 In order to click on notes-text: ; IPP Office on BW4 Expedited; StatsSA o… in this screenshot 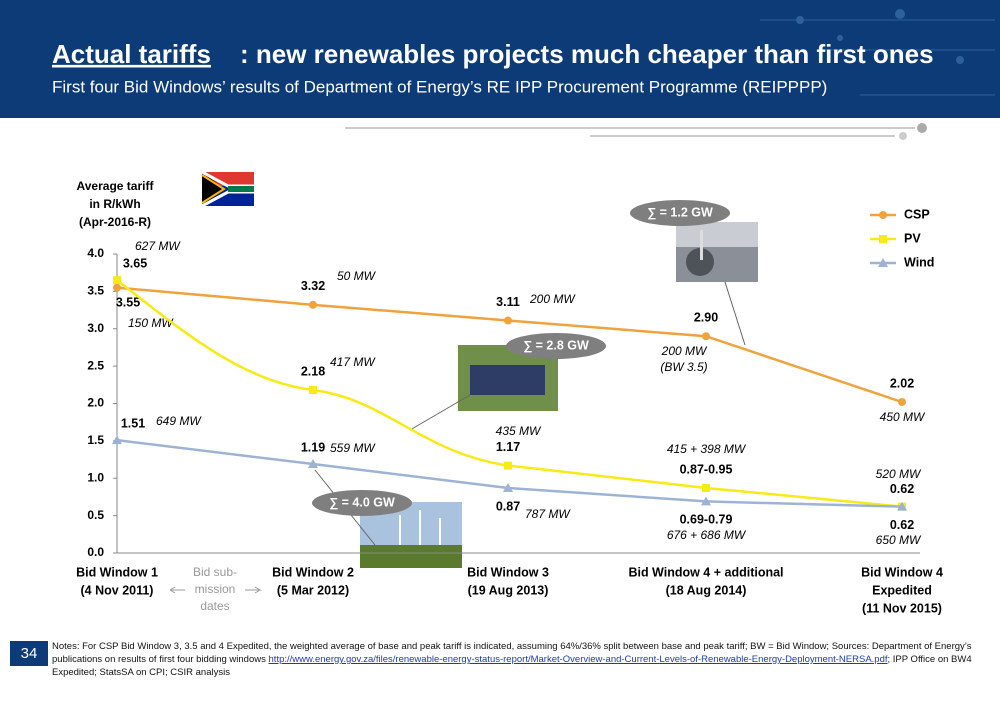, I will do `click(512, 666)`.